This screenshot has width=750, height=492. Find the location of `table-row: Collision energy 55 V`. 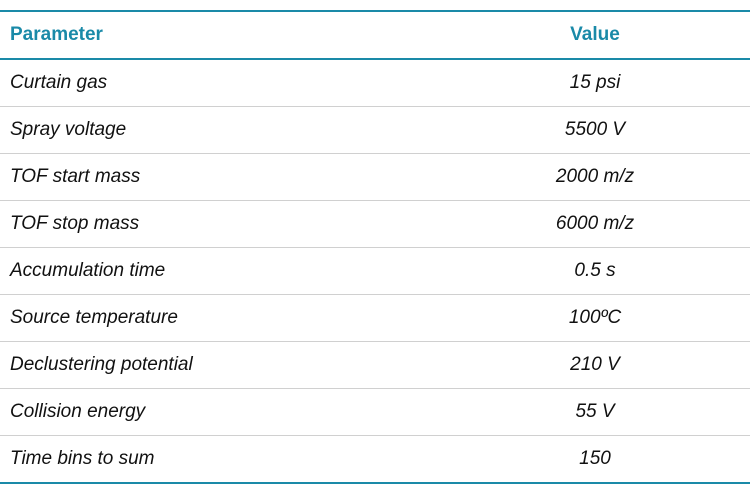

table-row: Collision energy 55 V is located at coordinates (375, 412).